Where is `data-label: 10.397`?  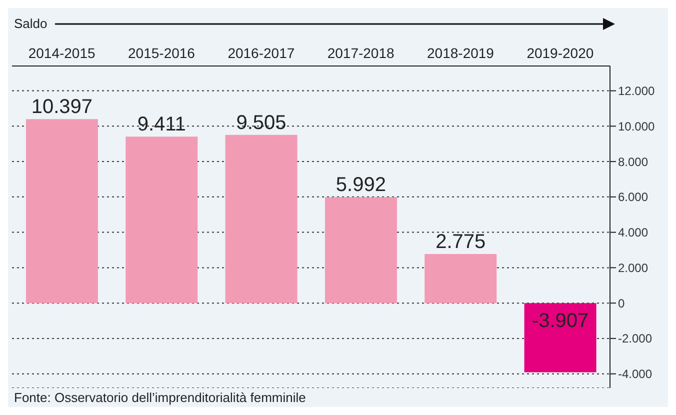 data-label: 10.397 is located at coordinates (62, 107).